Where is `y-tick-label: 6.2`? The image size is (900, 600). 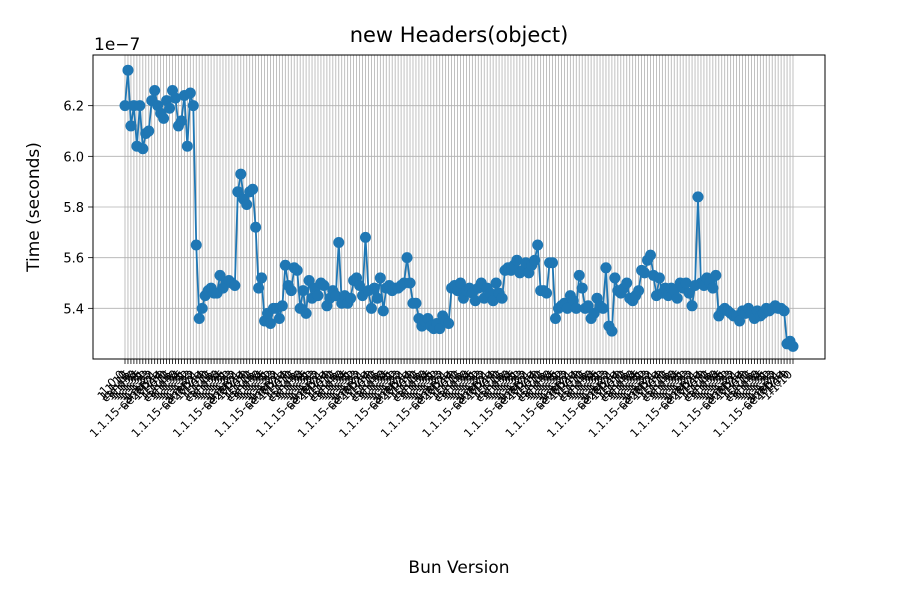 y-tick-label: 6.2 is located at coordinates (73, 107).